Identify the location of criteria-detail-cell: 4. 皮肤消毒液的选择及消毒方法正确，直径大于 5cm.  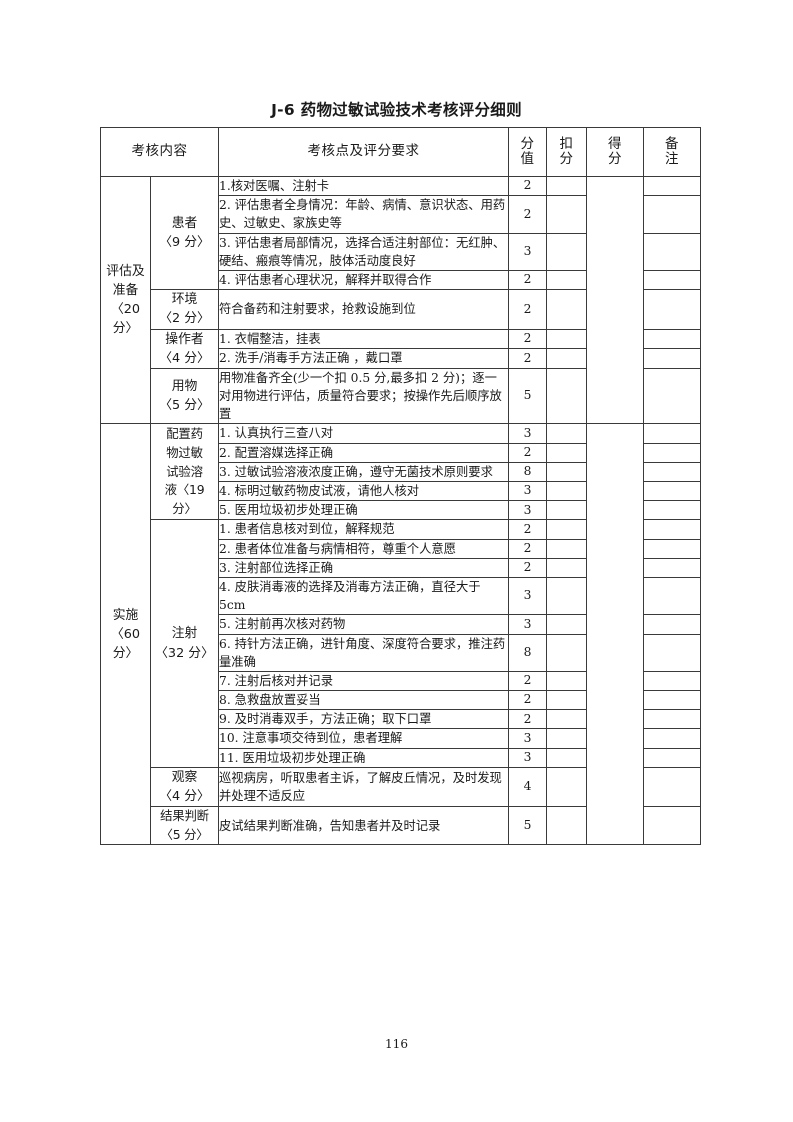
(363, 596).